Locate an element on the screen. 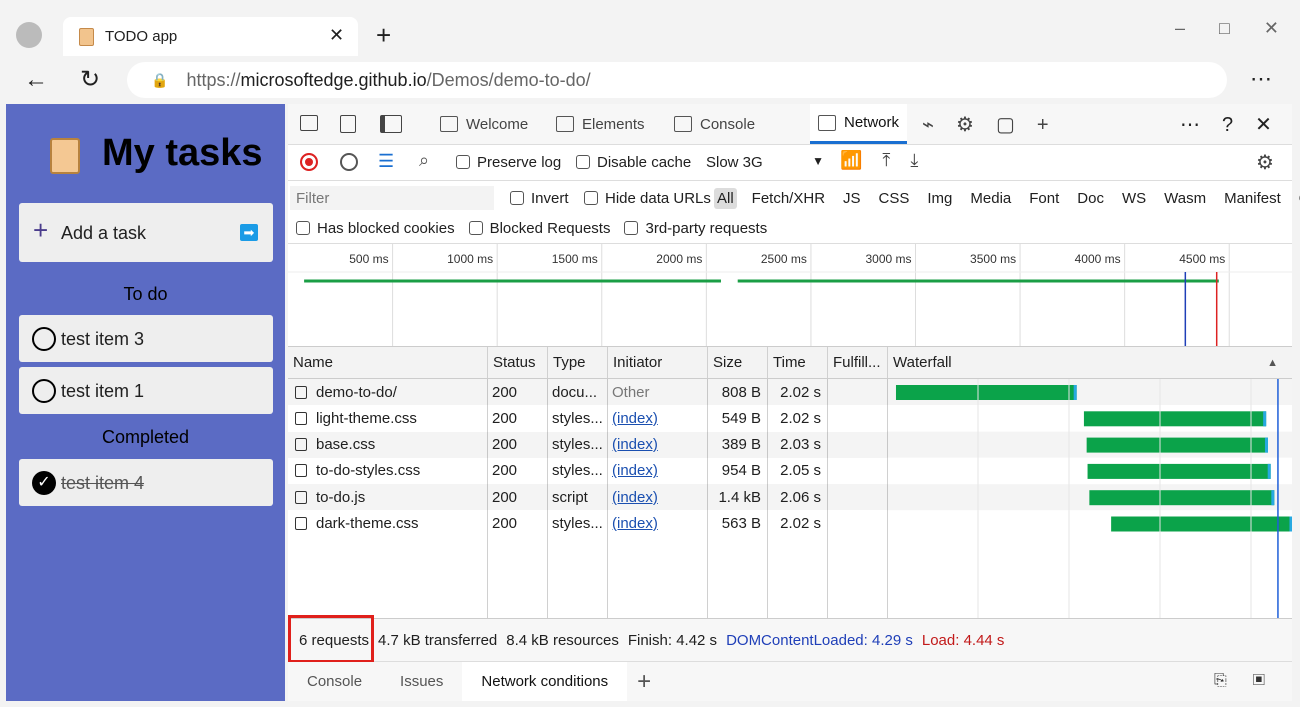  disable-cache: Disable cache is located at coordinates (633, 162).